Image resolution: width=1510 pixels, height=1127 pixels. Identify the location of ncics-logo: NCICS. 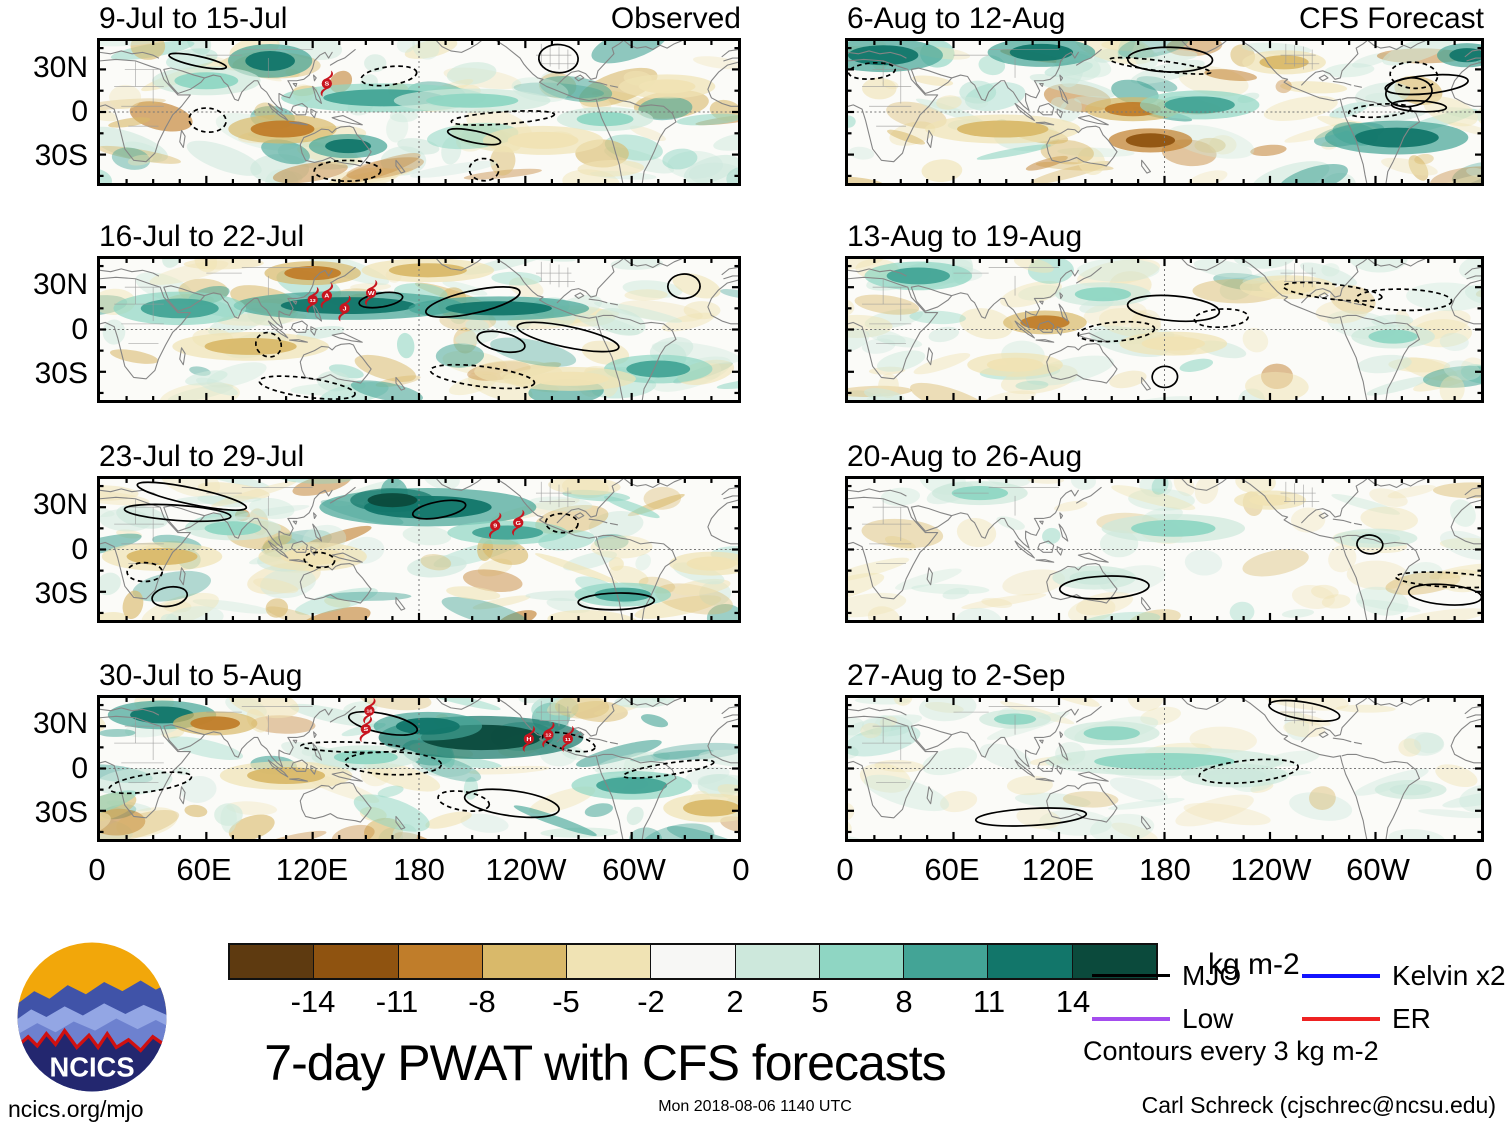
(92, 1017).